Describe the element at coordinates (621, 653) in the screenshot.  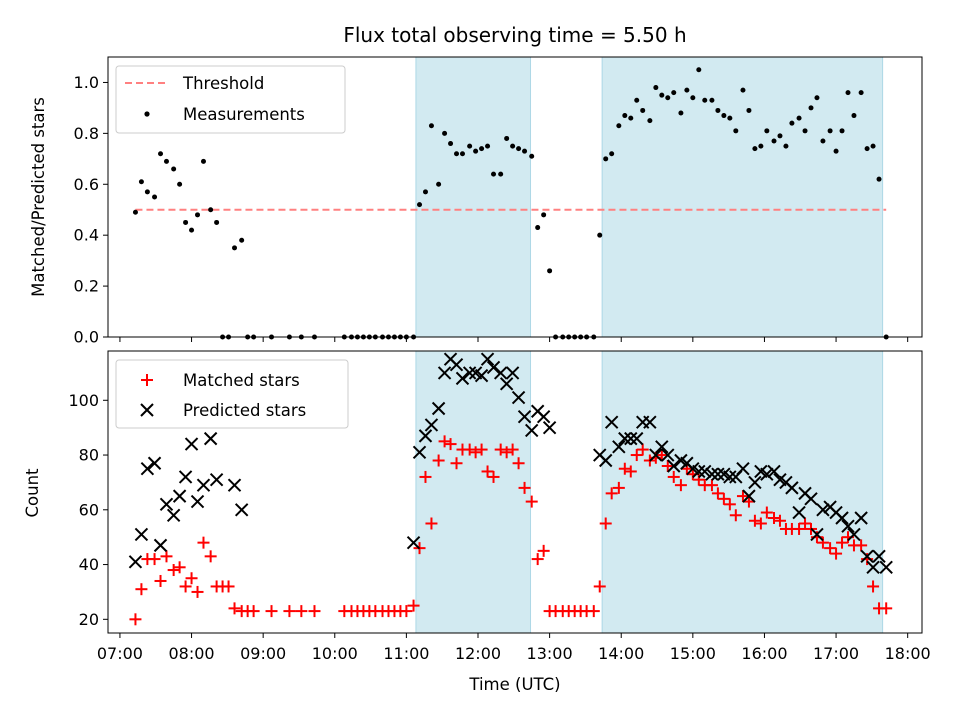
I see `x-tick-label: 14:00` at that location.